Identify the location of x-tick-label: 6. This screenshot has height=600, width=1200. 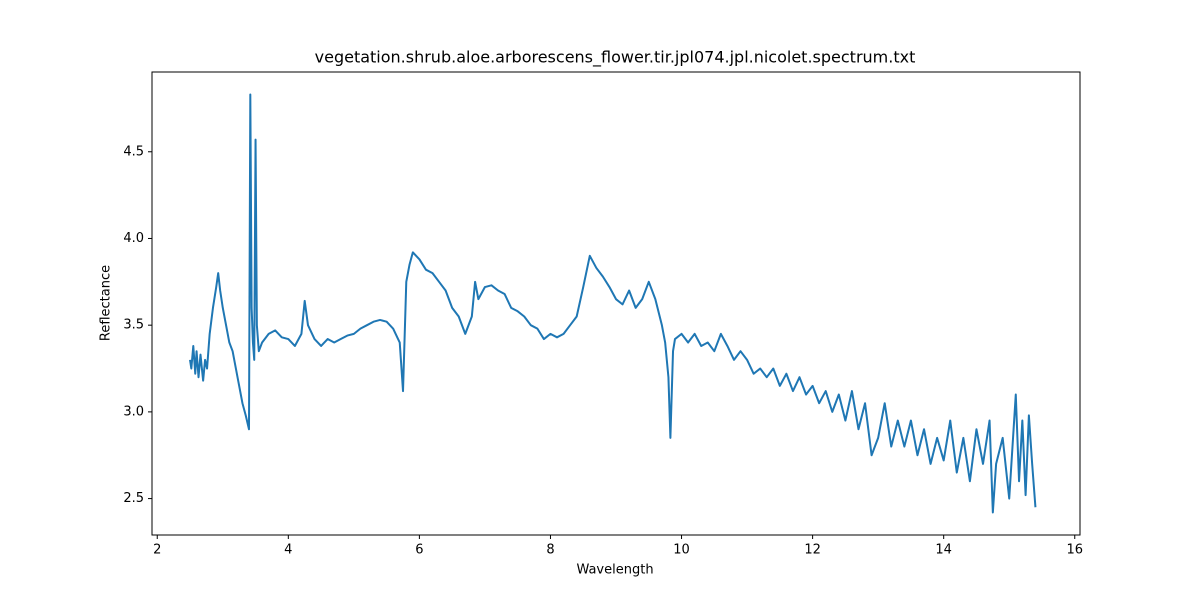
(419, 550).